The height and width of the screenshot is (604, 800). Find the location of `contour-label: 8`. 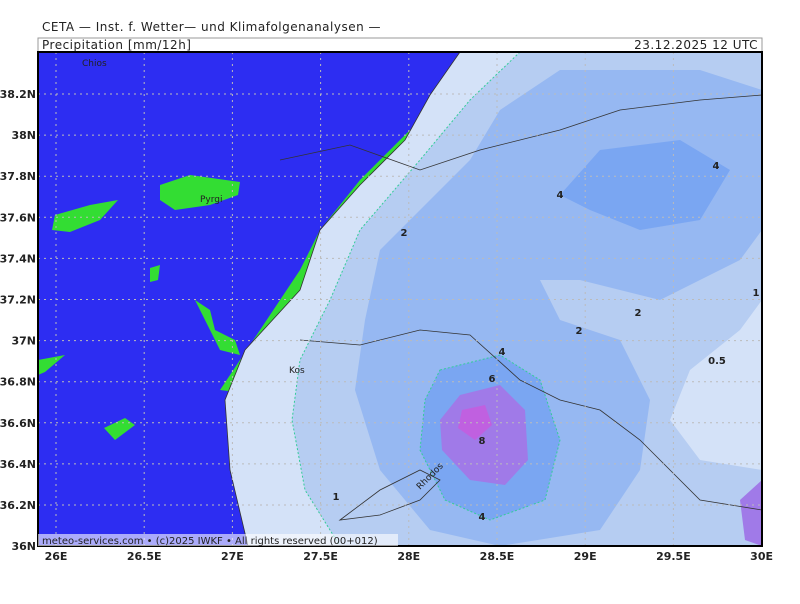

contour-label: 8 is located at coordinates (482, 441).